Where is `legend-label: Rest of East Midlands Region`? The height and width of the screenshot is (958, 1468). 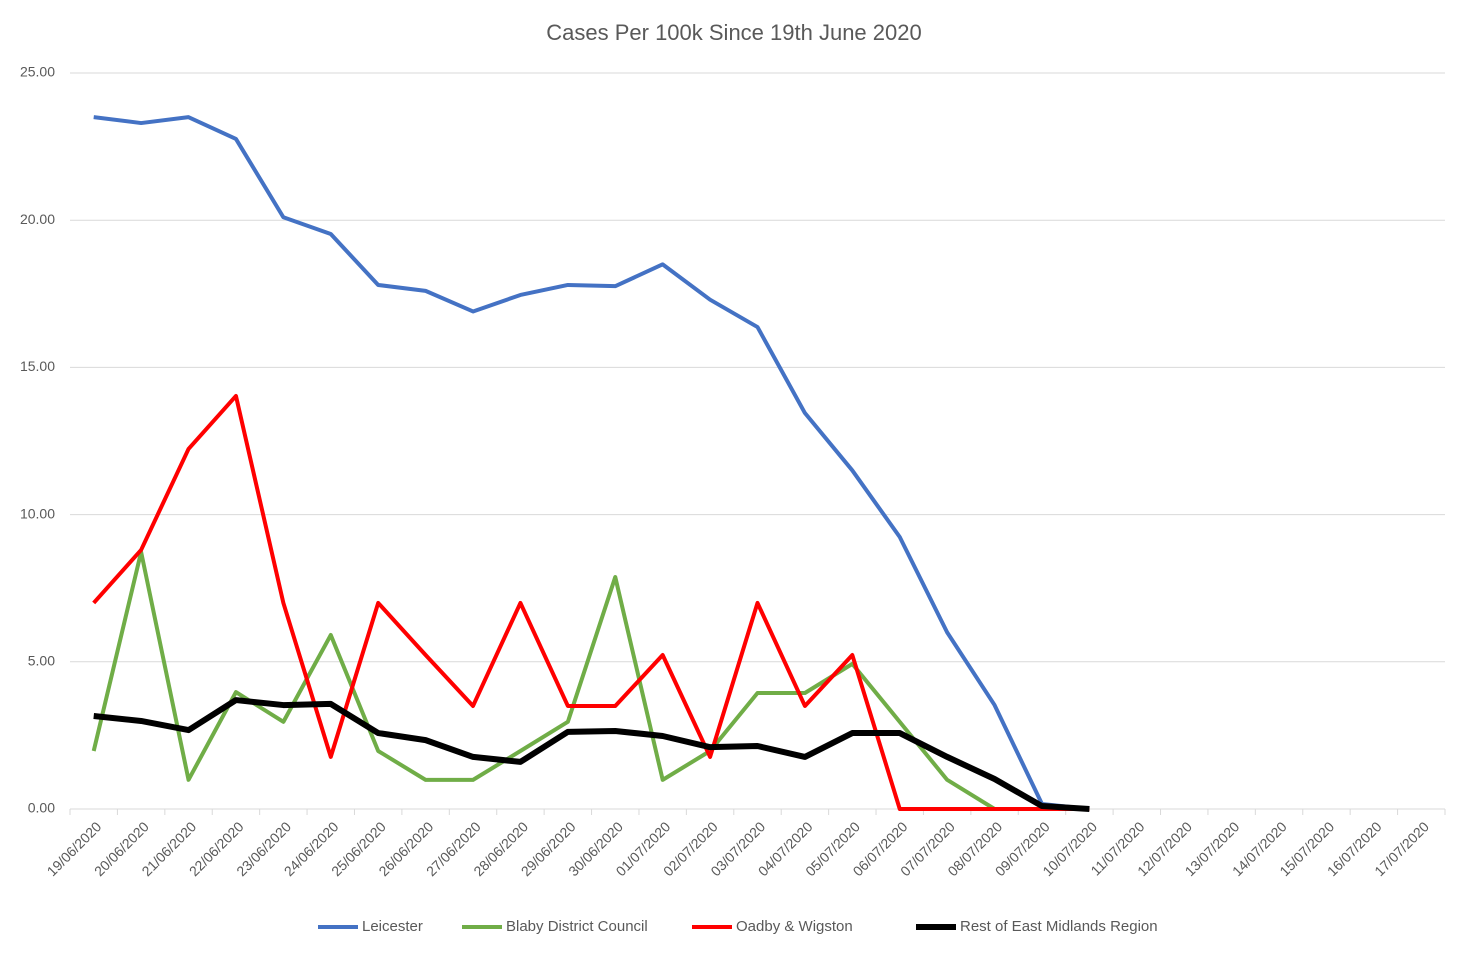 legend-label: Rest of East Midlands Region is located at coordinates (1059, 926).